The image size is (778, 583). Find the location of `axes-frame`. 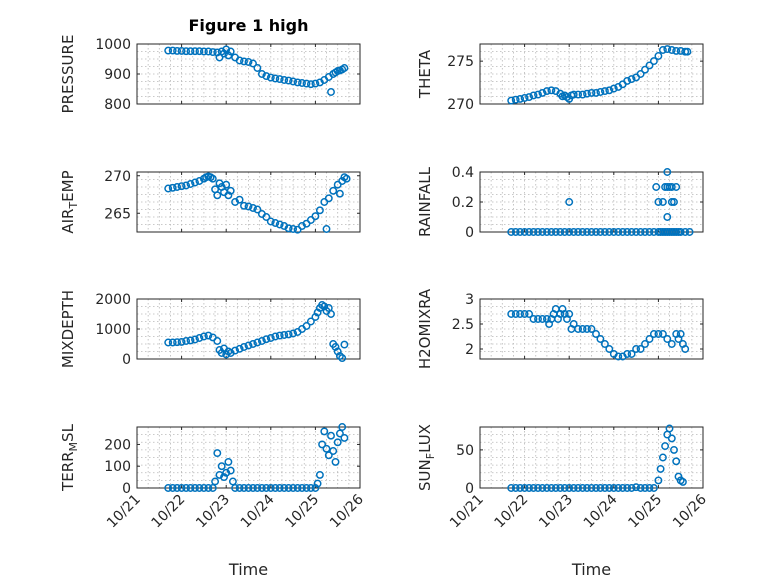

axes-frame is located at coordinates (591, 74).